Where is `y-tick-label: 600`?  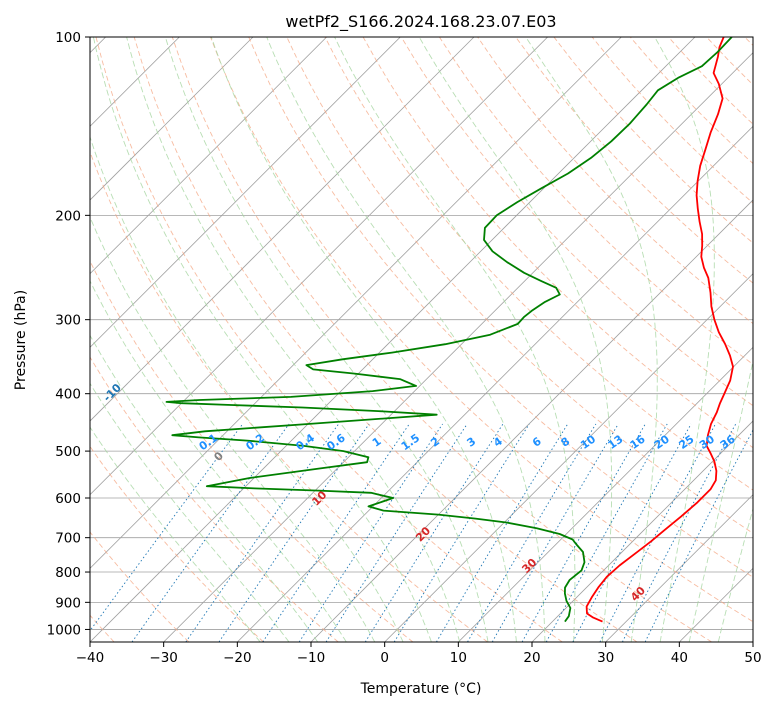
y-tick-label: 600 is located at coordinates (68, 499).